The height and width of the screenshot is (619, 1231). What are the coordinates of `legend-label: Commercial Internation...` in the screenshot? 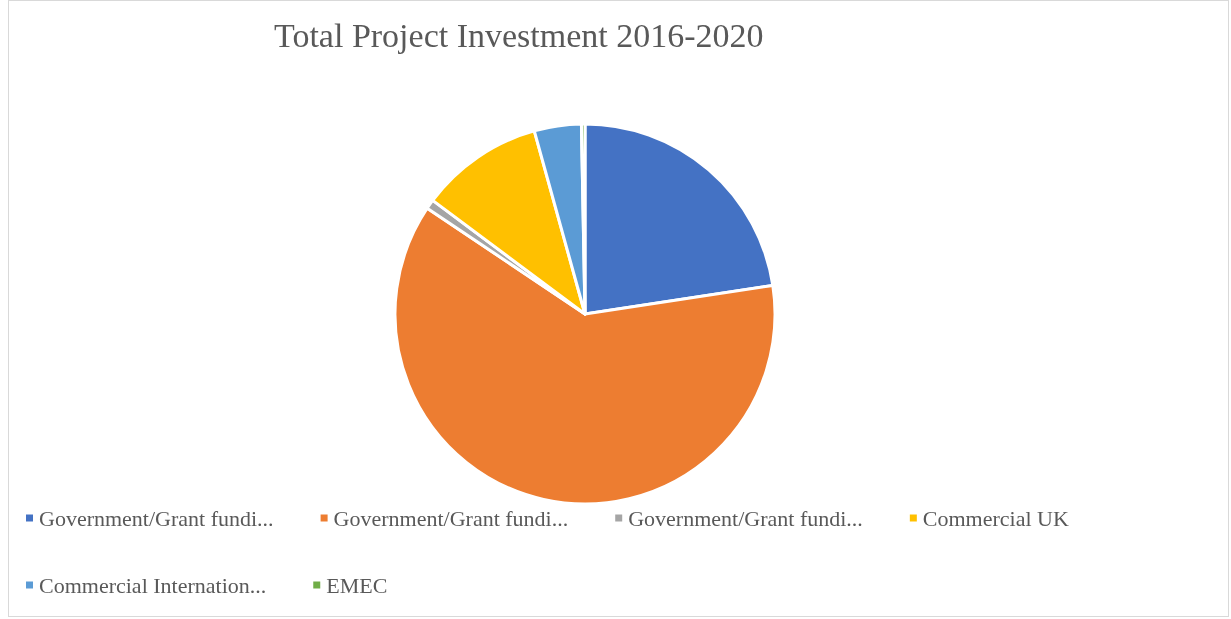 It's located at (153, 585).